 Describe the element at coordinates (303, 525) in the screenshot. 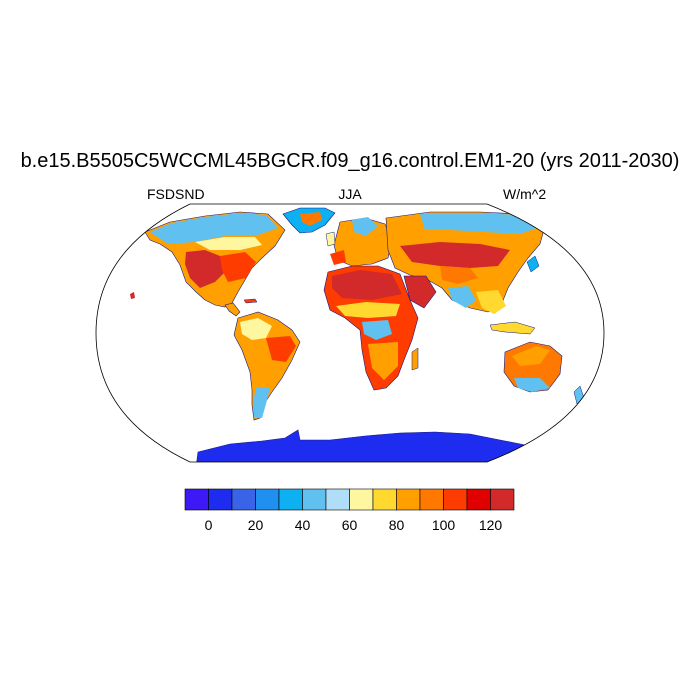

I see `colorbar-tick-label: 40` at that location.